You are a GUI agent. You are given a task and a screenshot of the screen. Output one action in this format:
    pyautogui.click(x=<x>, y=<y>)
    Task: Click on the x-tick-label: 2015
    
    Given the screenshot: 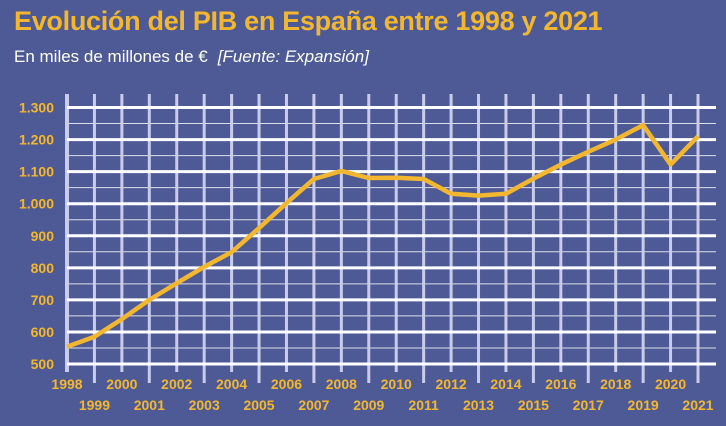 What is the action you would take?
    pyautogui.click(x=533, y=405)
    